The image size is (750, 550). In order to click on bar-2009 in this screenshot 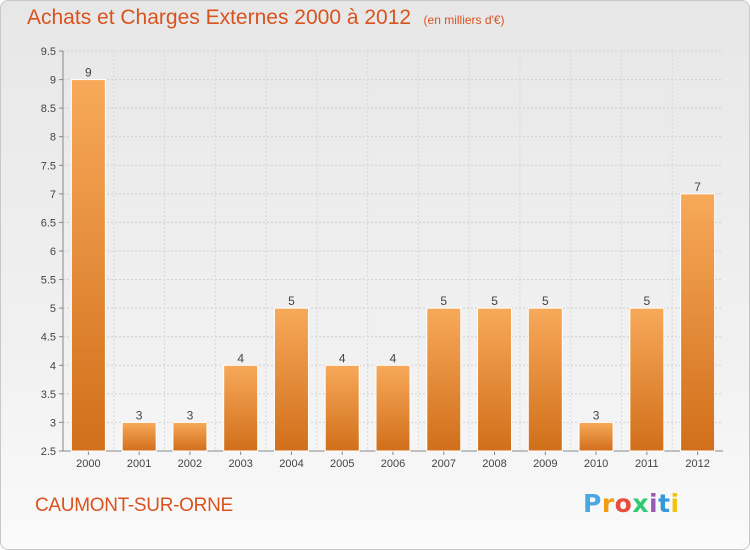, I will do `click(545, 379)`.